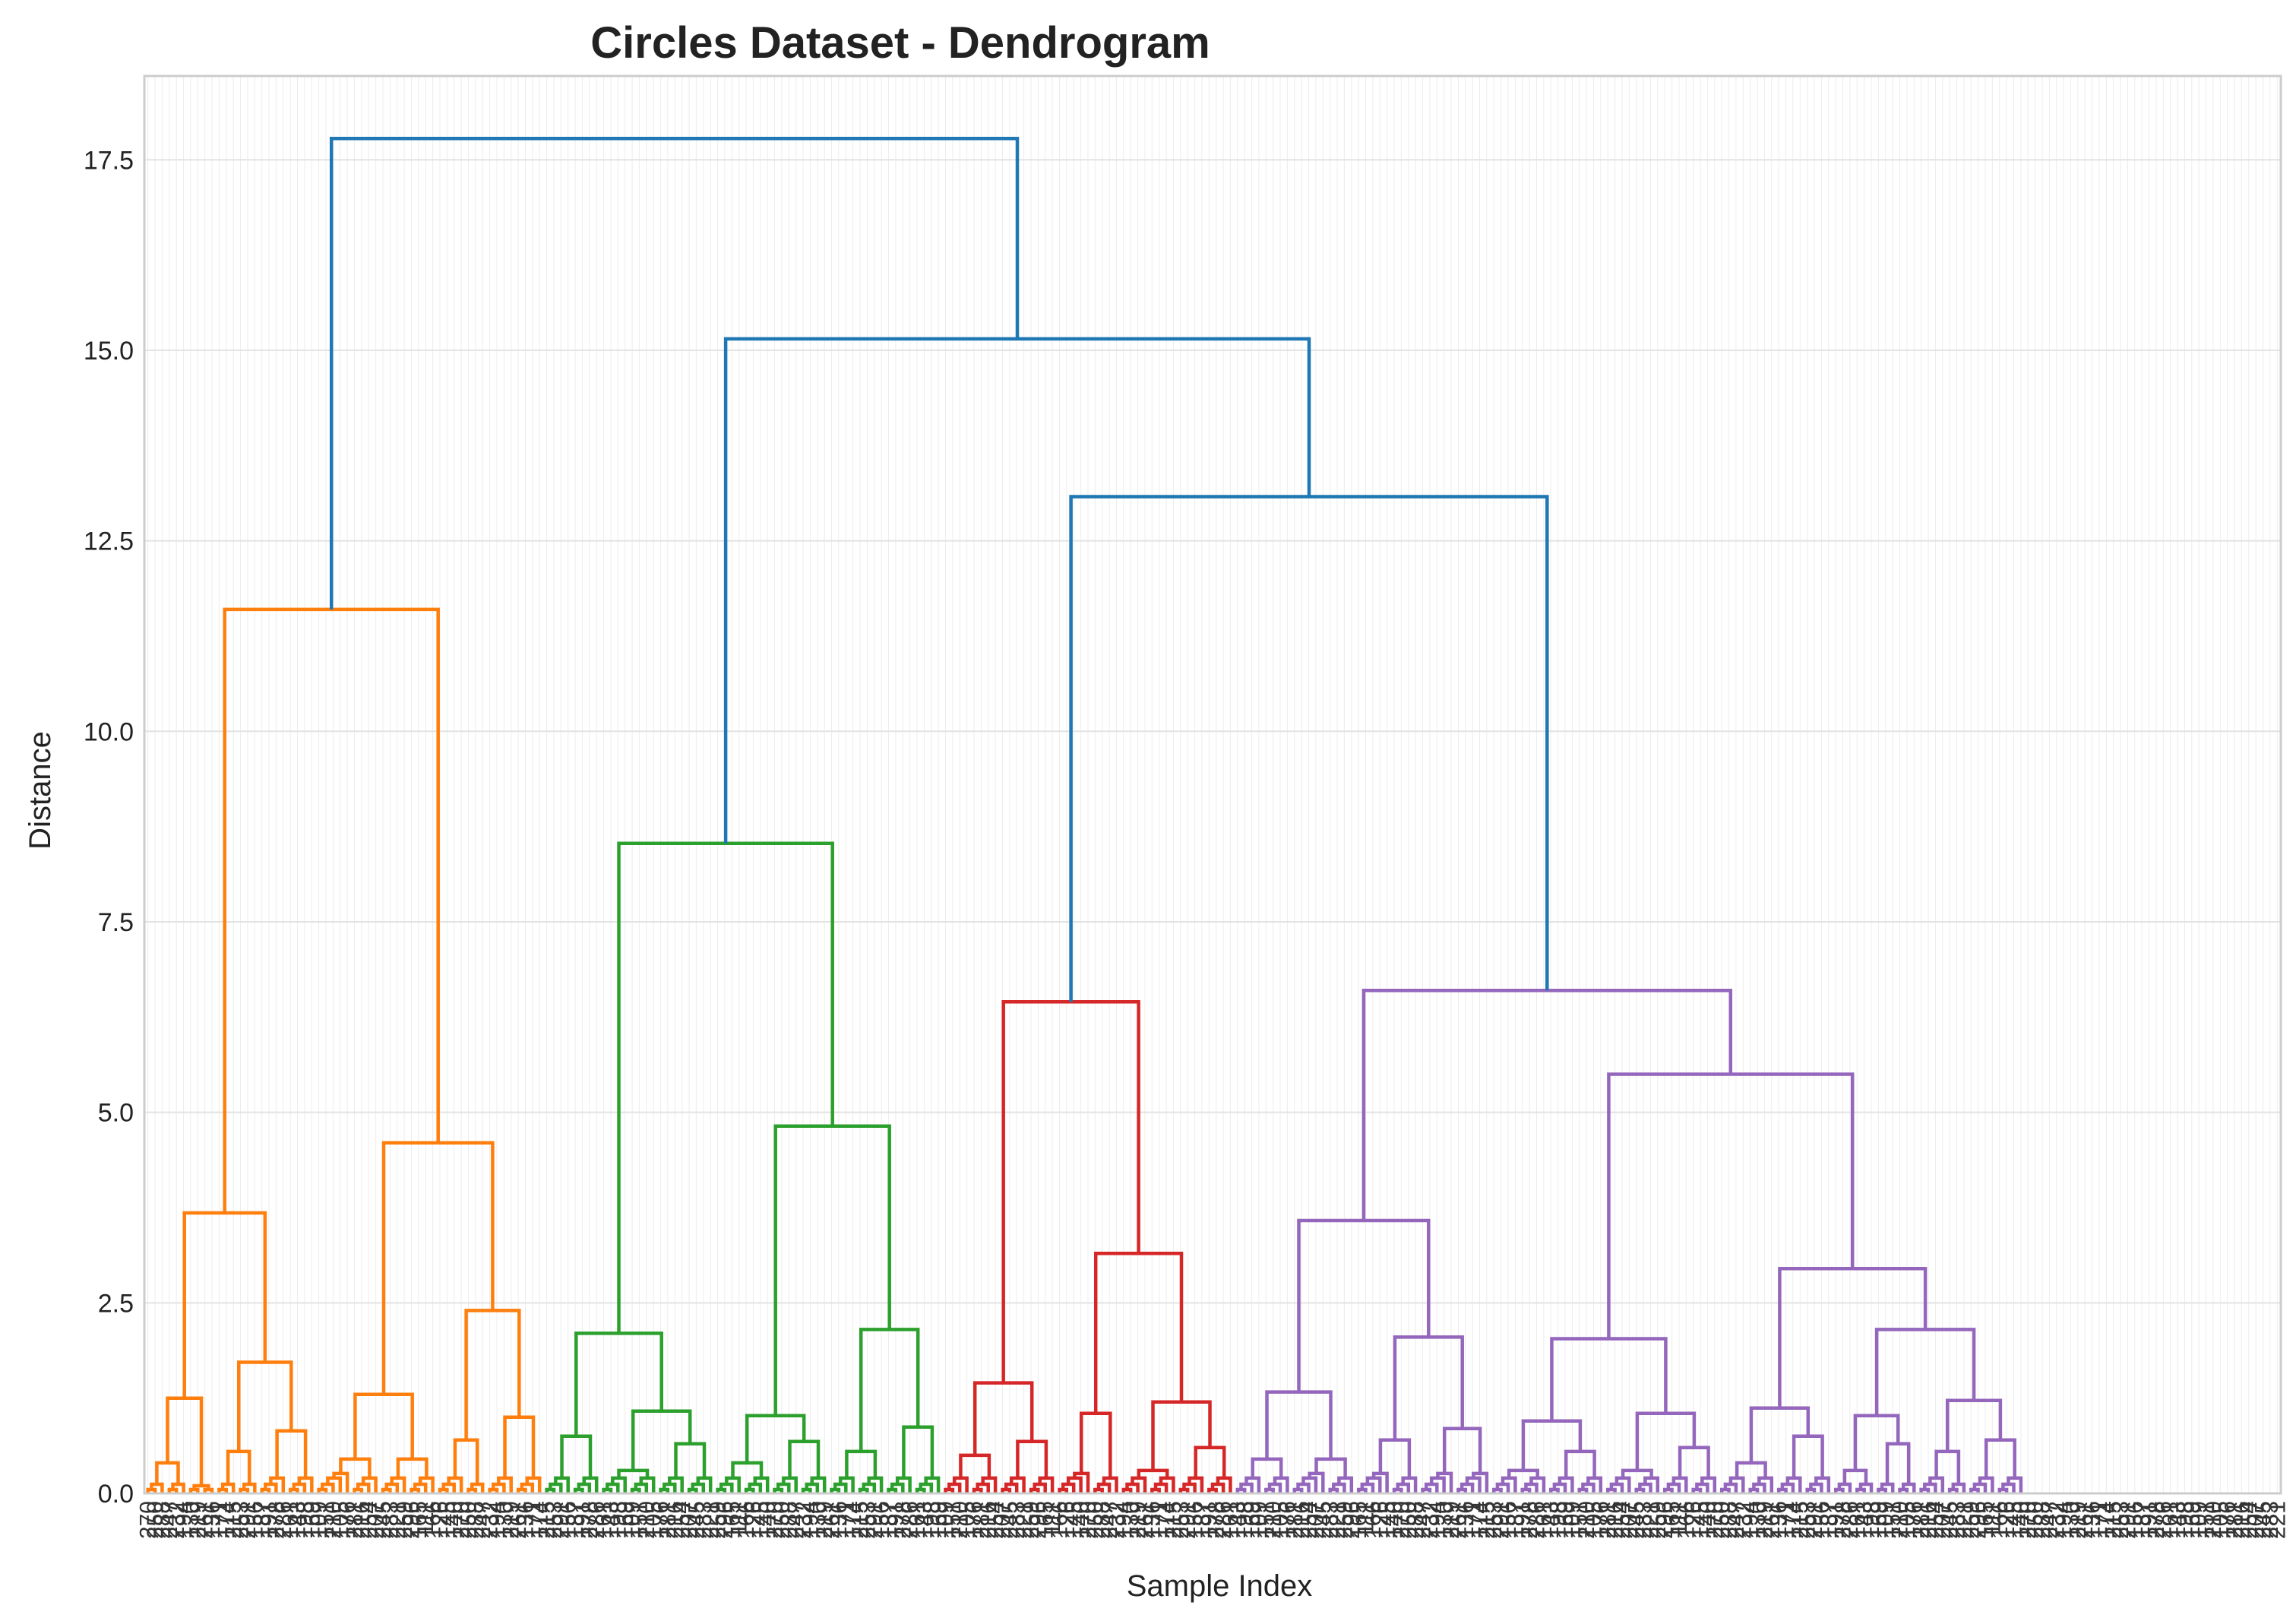  I want to click on leaf-label: 165, so click(732, 1520).